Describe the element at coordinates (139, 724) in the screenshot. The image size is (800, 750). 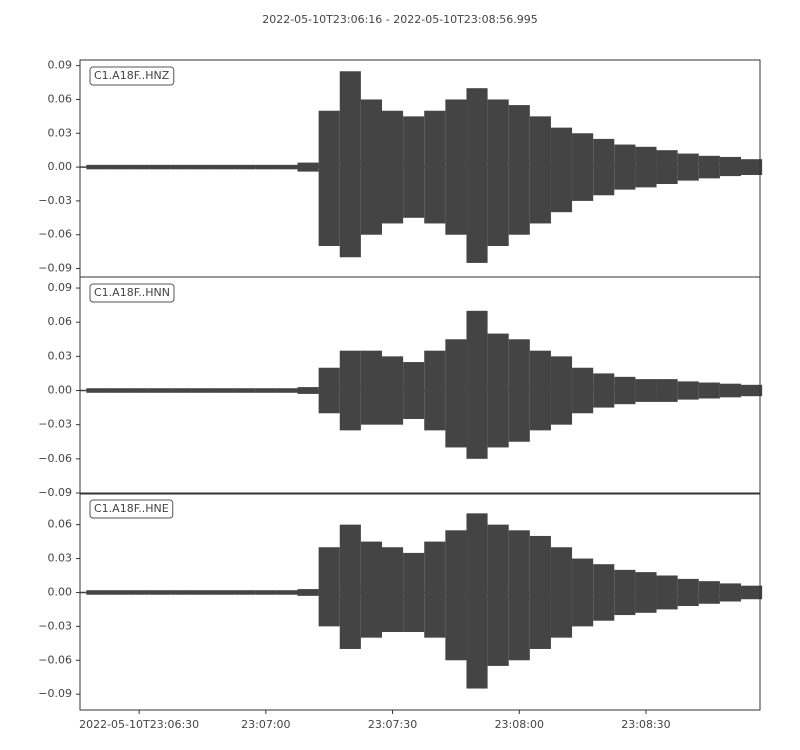
I see `x-tick-label: 2022-05-10T23:06:30` at that location.